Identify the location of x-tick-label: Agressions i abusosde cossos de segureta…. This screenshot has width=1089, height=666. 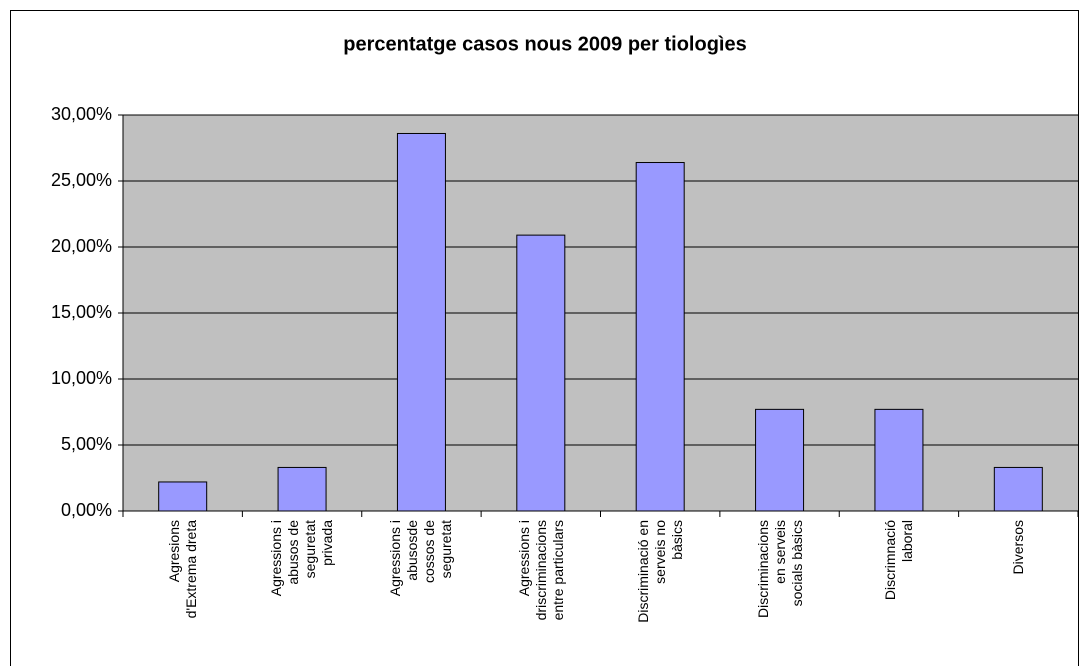
(421, 558).